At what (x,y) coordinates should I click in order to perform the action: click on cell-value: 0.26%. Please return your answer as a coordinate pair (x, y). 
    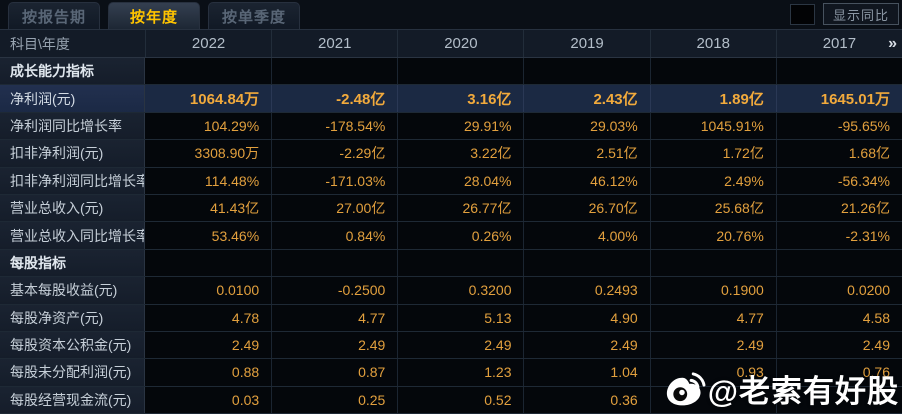
    Looking at the image, I should click on (460, 235).